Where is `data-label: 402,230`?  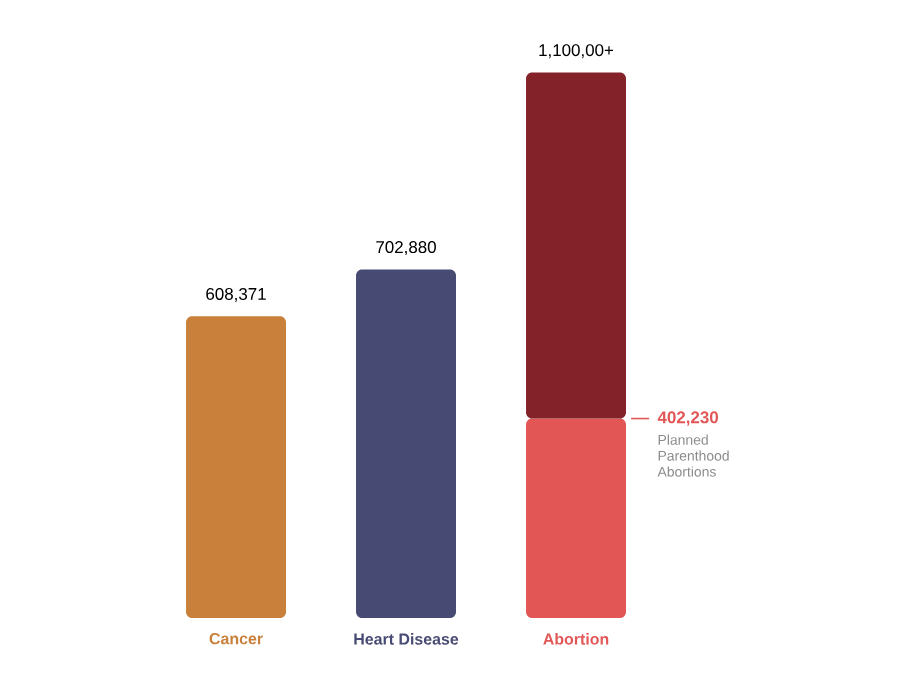
data-label: 402,230 is located at coordinates (687, 418).